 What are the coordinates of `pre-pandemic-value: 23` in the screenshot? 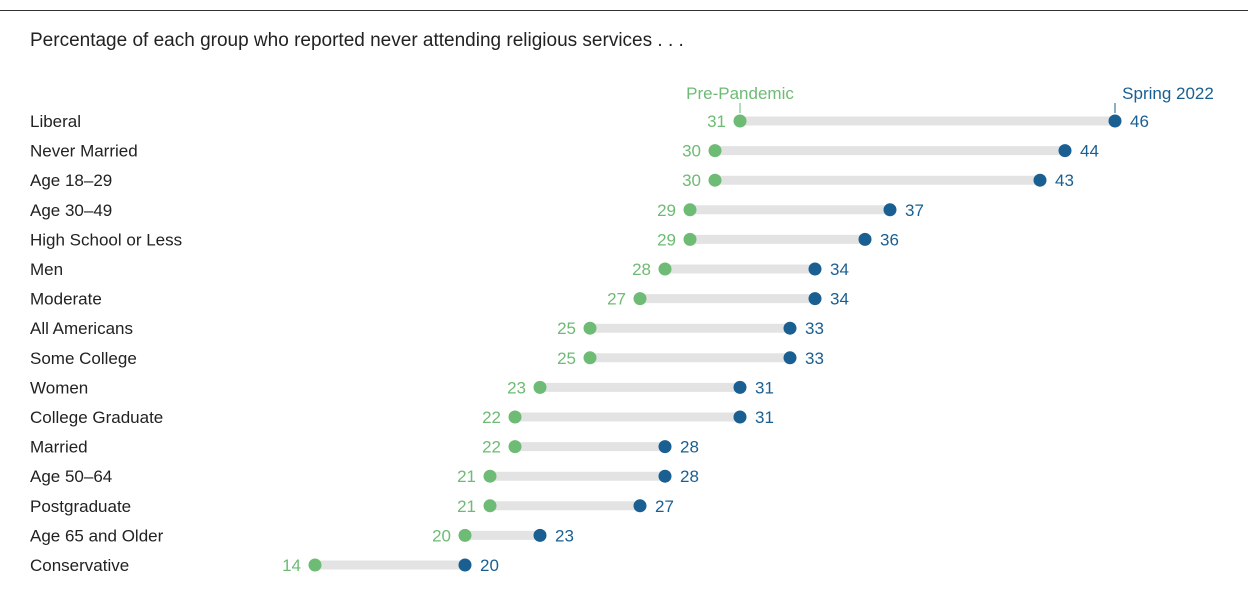 It's located at (516, 387).